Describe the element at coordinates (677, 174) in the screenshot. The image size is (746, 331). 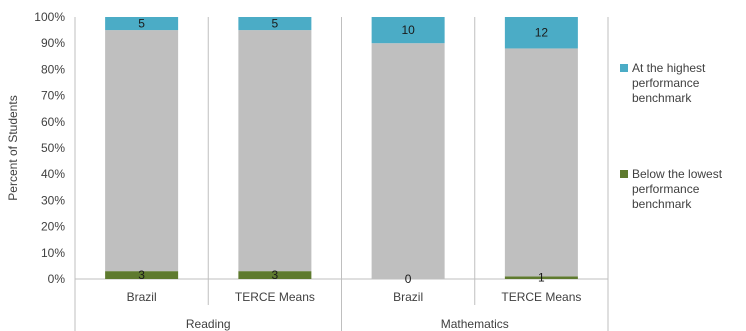
I see `legend-label-line: Below the lowest` at that location.